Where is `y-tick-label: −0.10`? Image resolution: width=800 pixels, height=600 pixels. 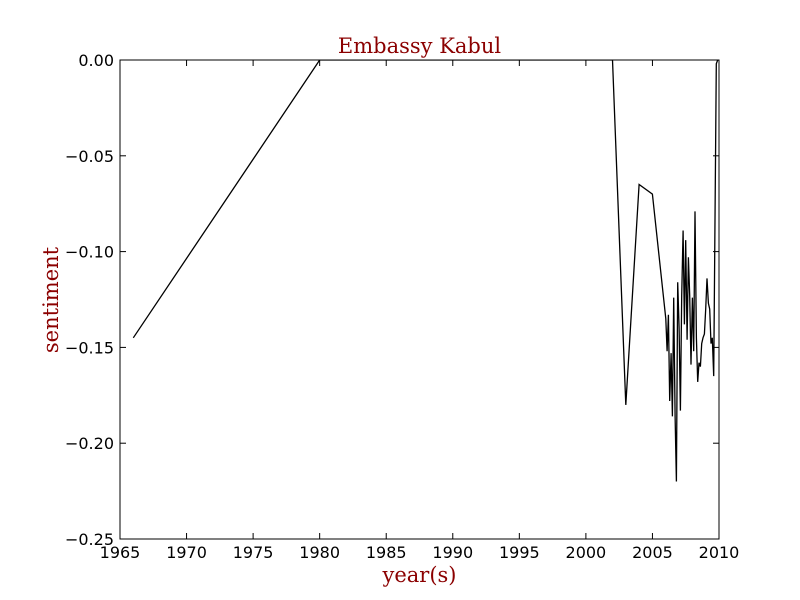
y-tick-label: −0.10 is located at coordinates (89, 252).